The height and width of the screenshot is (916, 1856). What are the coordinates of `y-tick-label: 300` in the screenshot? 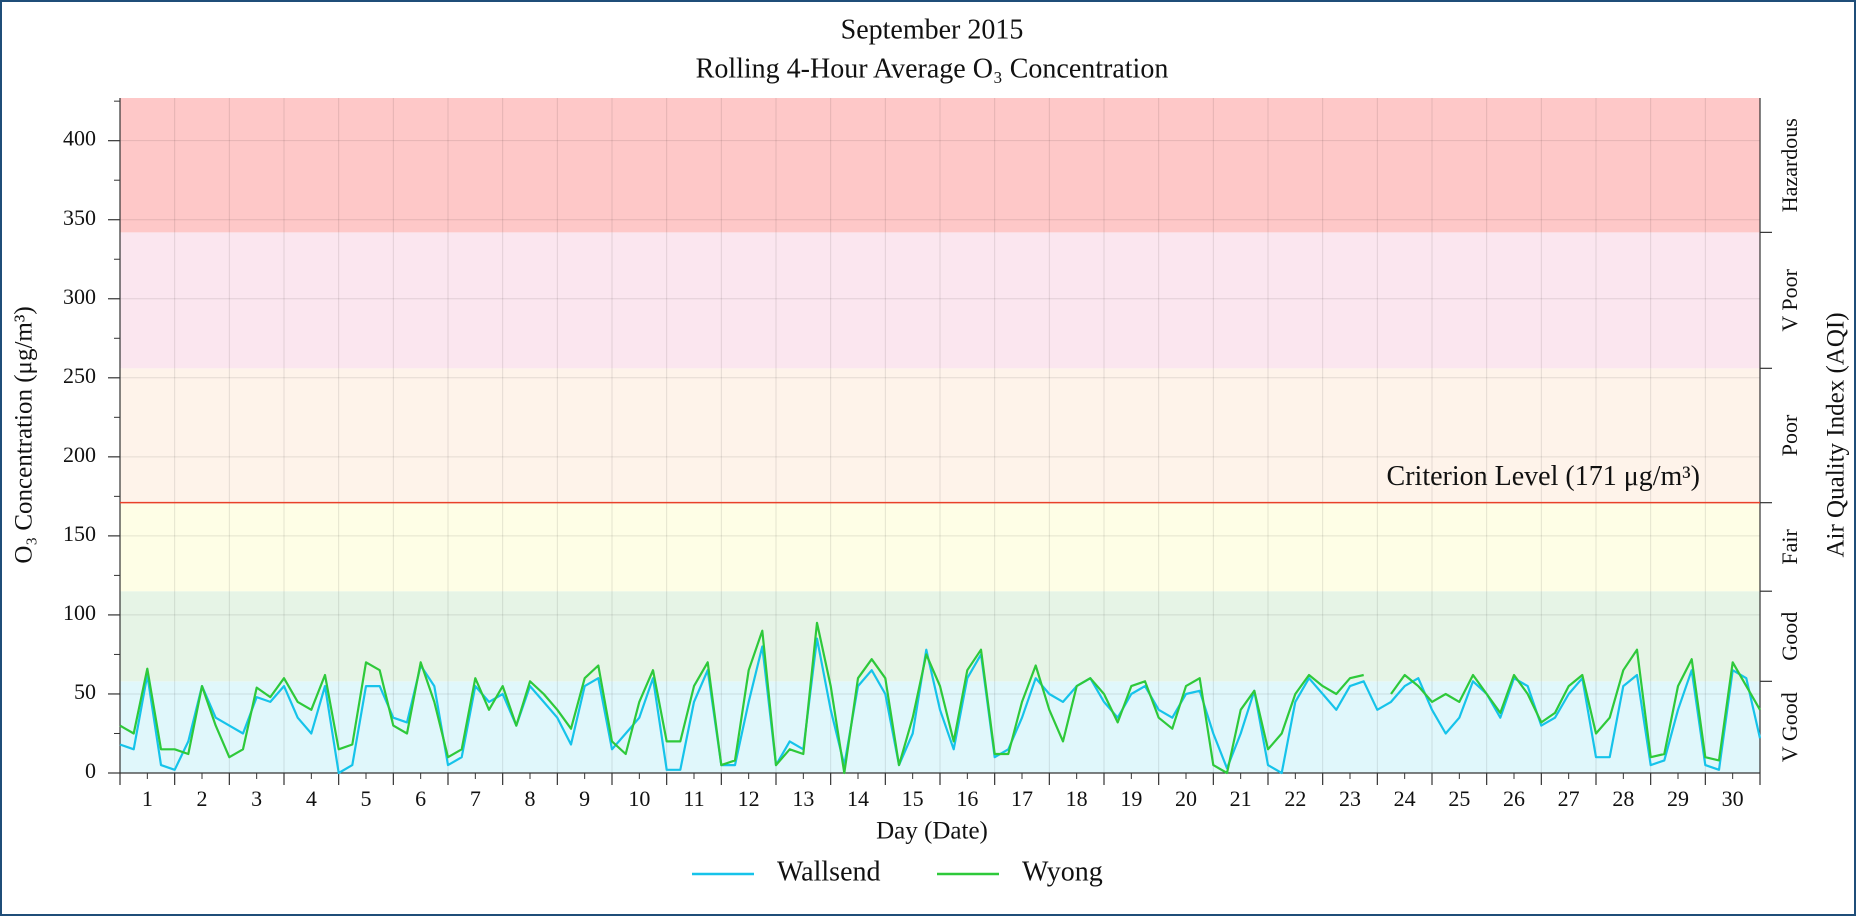 It's located at (79, 296).